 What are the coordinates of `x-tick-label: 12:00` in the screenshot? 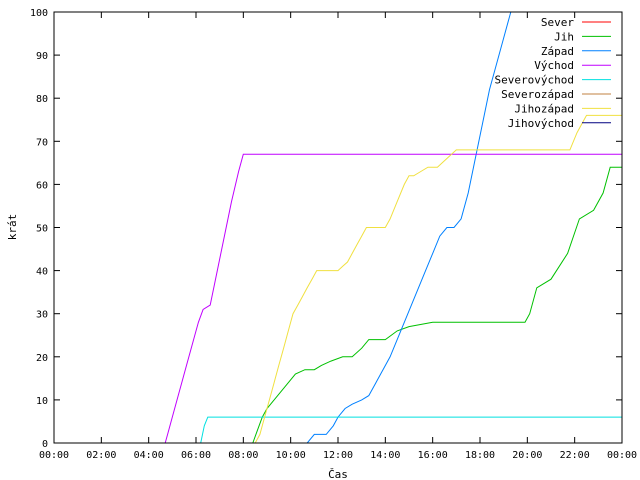 It's located at (338, 455).